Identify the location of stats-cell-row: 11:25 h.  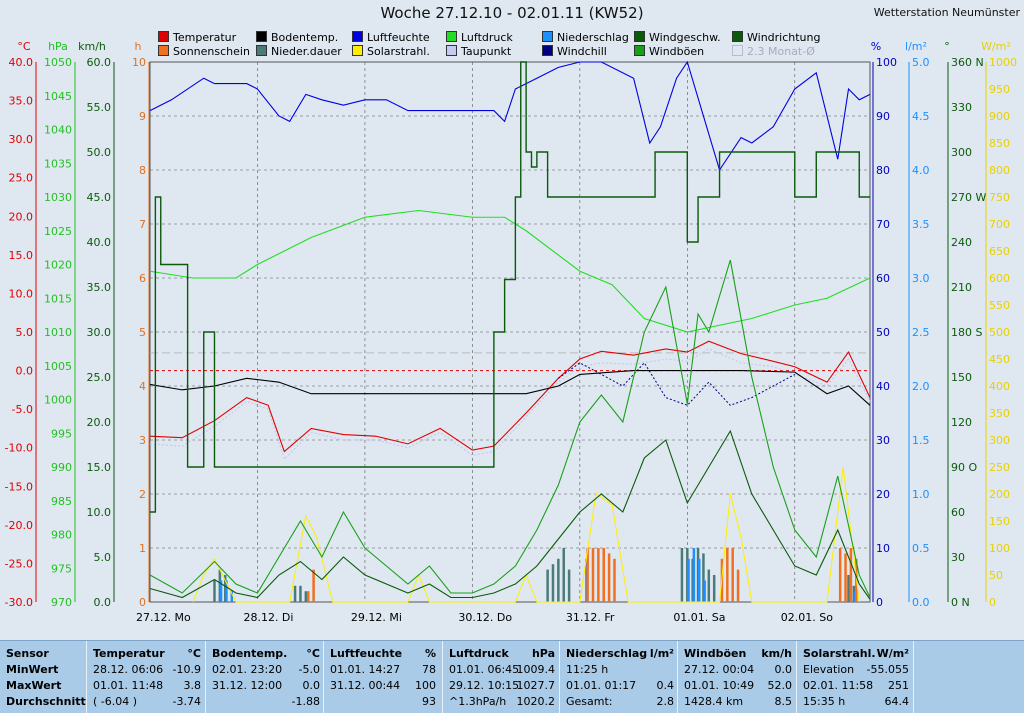
(620, 670).